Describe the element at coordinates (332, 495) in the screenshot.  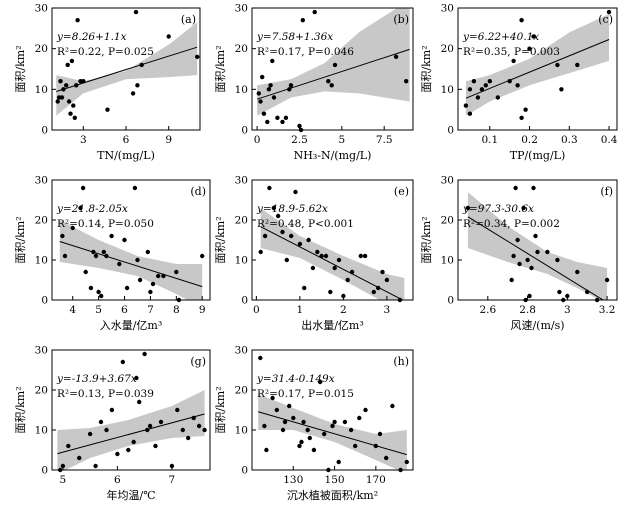
I see `x-axis-title: 沉水植被面积/km²` at that location.